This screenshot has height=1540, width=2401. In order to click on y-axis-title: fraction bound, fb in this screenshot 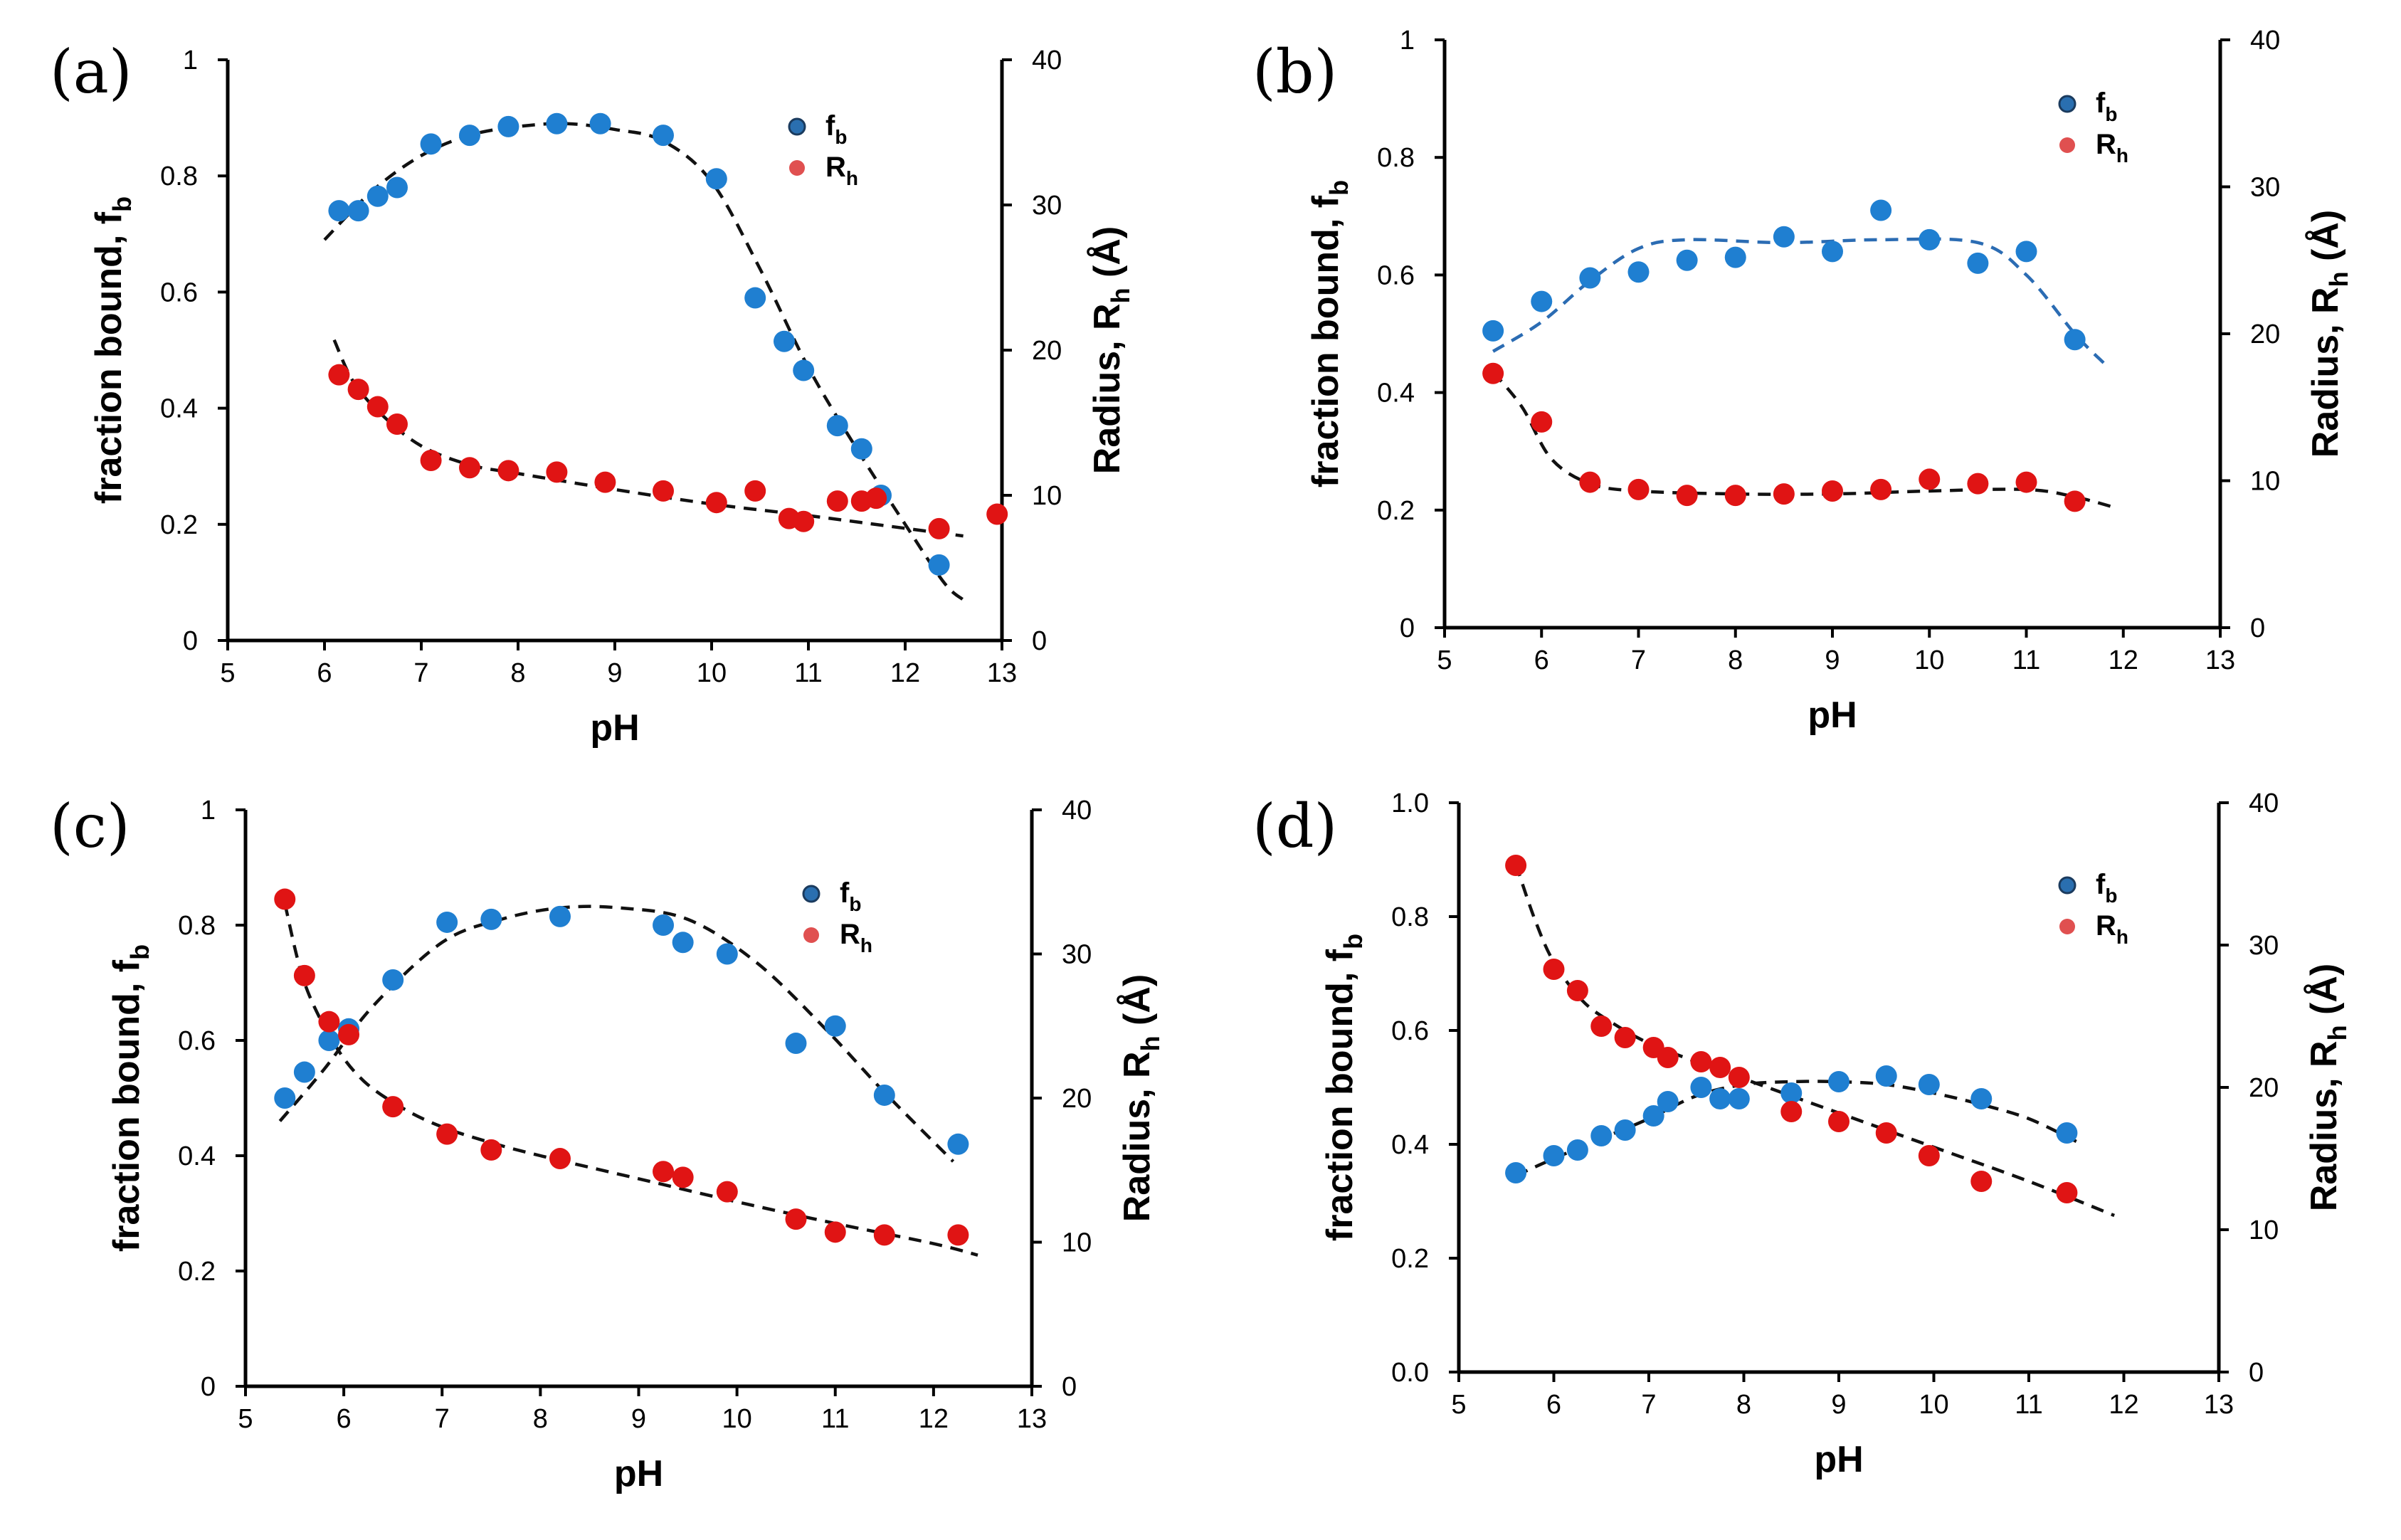, I will do `click(112, 350)`.